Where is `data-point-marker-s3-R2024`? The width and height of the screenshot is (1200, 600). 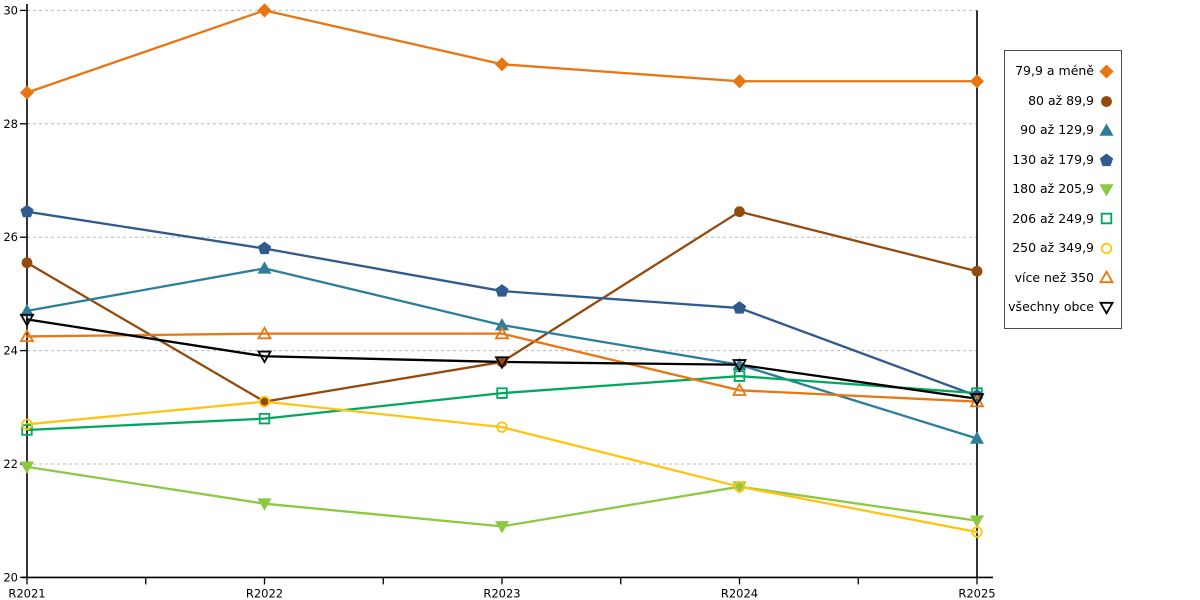
data-point-marker-s3-R2024 is located at coordinates (739, 307).